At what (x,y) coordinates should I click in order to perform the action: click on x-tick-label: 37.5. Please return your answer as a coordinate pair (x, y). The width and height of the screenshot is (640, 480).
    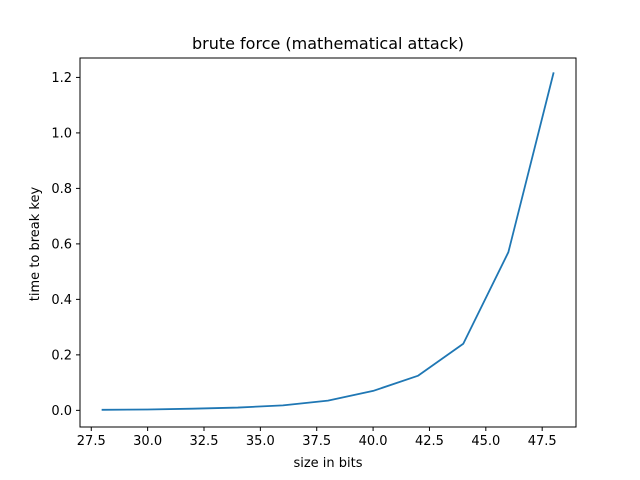
    Looking at the image, I should click on (316, 441).